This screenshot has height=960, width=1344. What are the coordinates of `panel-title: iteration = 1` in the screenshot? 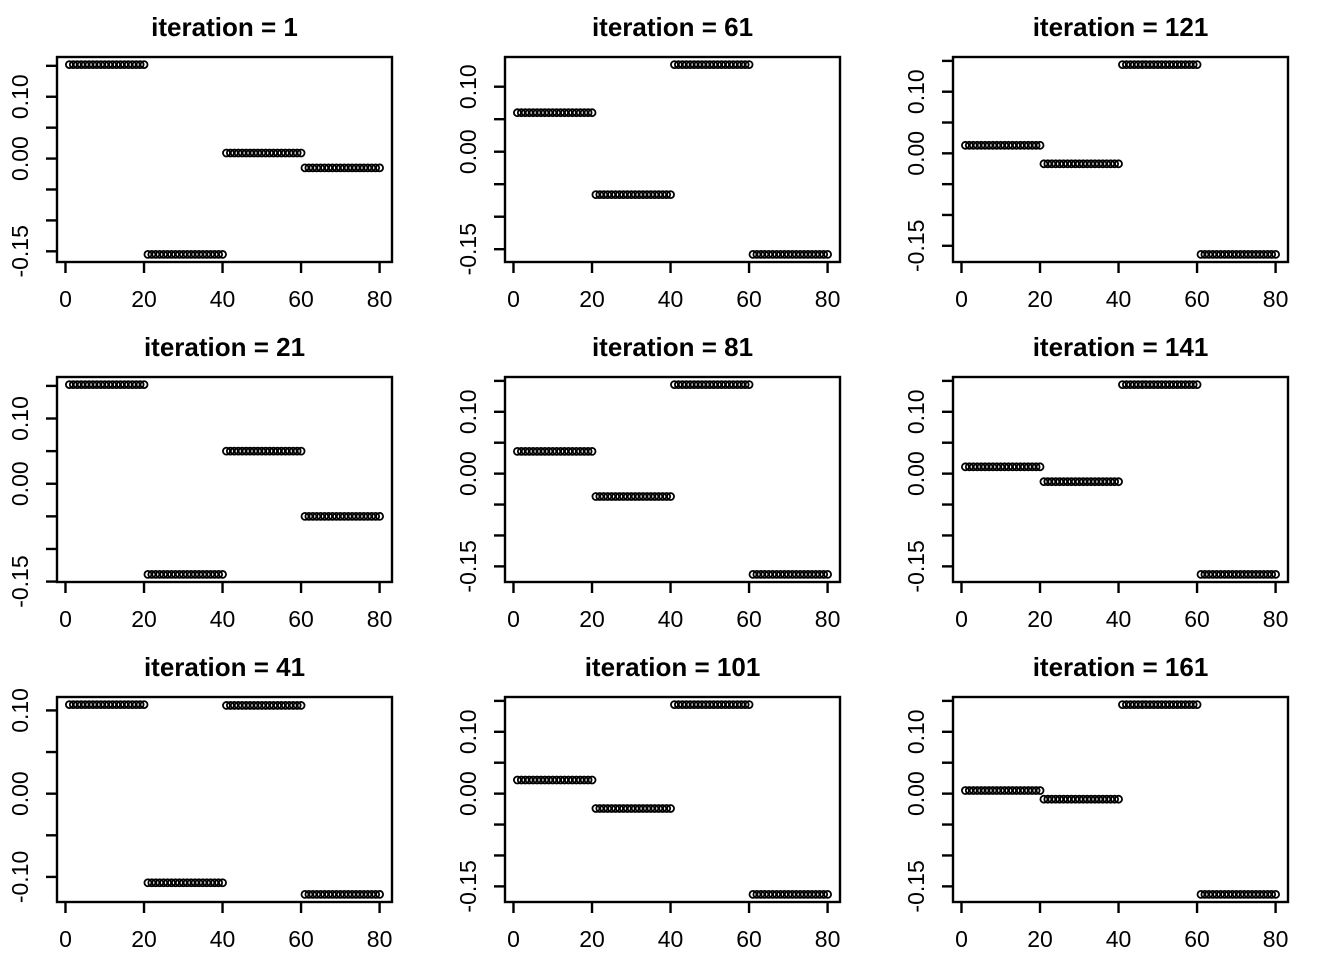 It's located at (224, 27).